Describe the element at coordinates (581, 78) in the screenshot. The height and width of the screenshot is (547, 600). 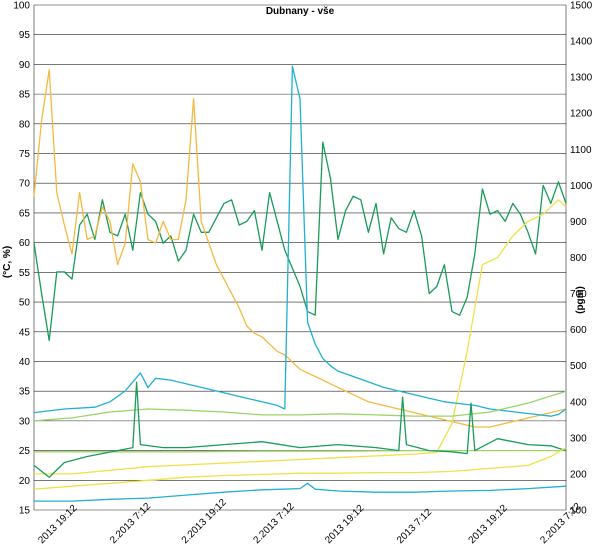
I see `right-tick-label: 1300` at that location.